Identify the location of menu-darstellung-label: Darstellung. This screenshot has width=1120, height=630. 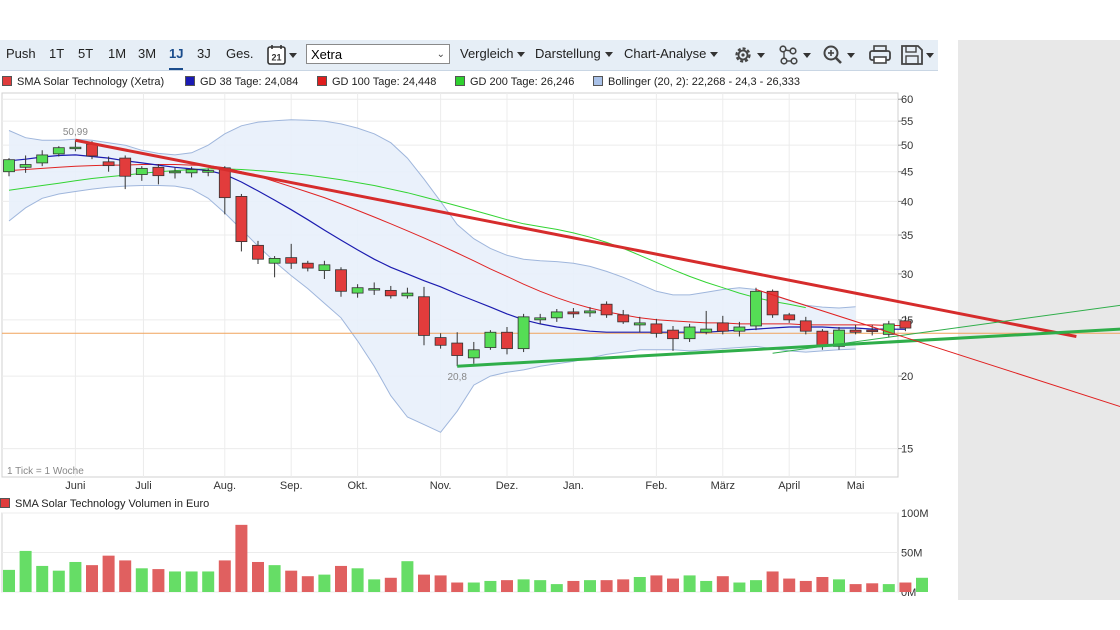
(568, 53).